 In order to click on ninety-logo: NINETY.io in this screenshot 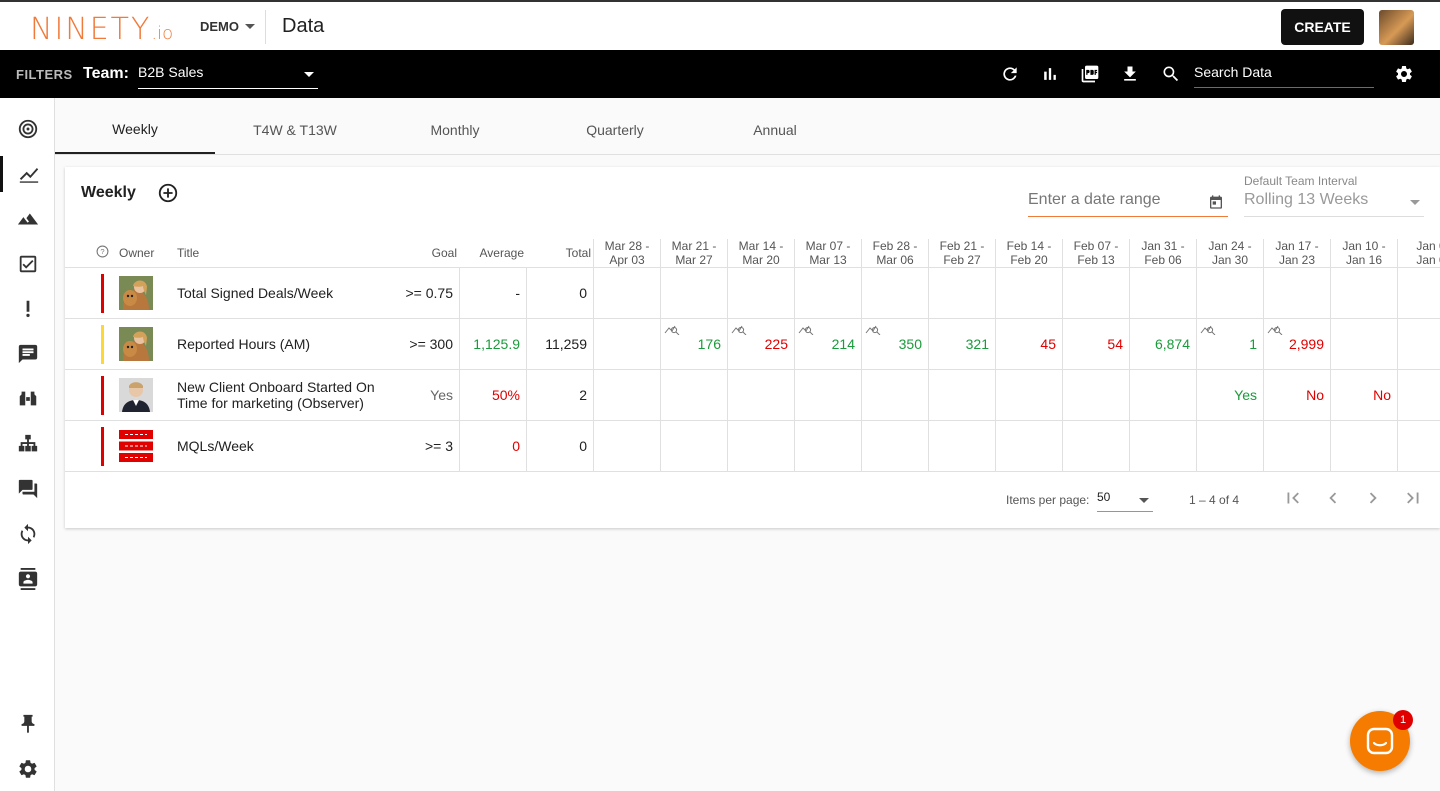, I will do `click(102, 29)`.